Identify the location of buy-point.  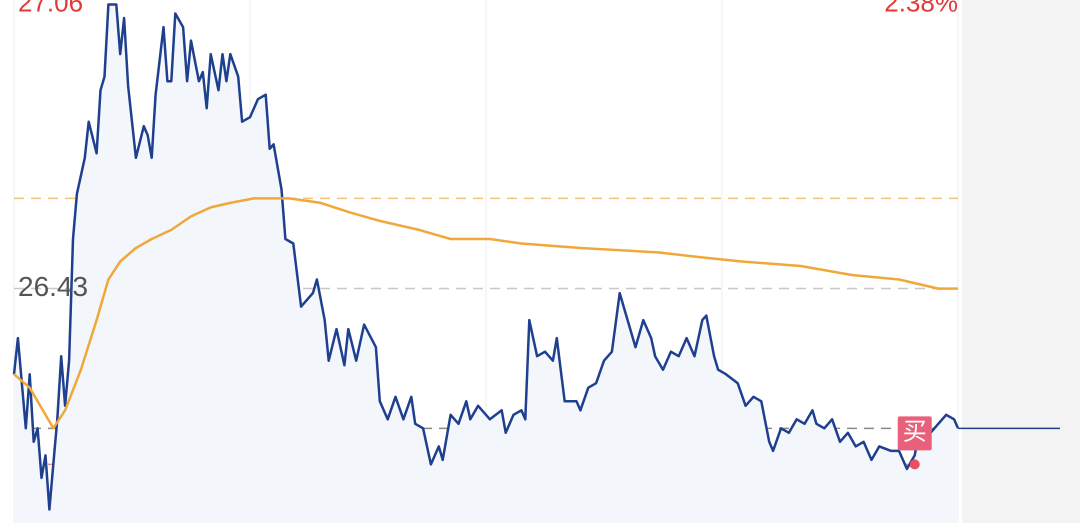
(914, 464).